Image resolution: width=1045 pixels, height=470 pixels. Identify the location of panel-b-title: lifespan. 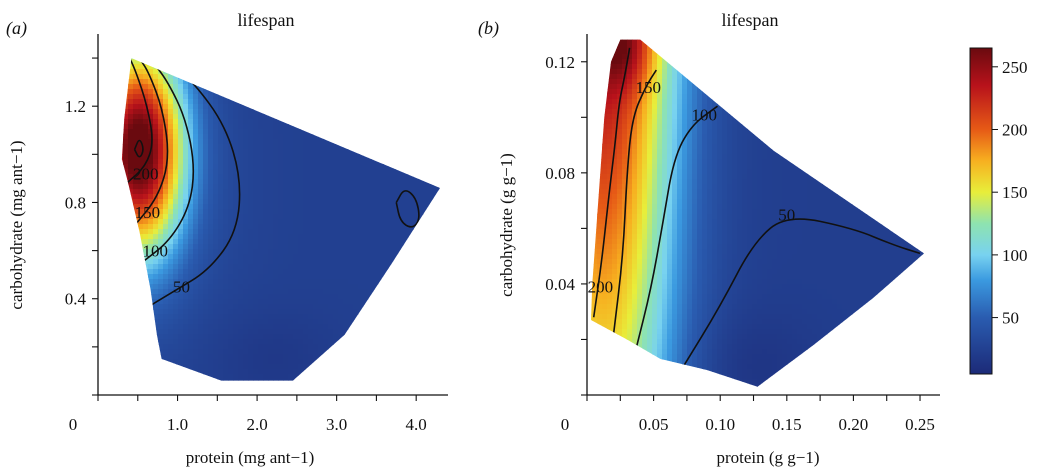
(750, 20).